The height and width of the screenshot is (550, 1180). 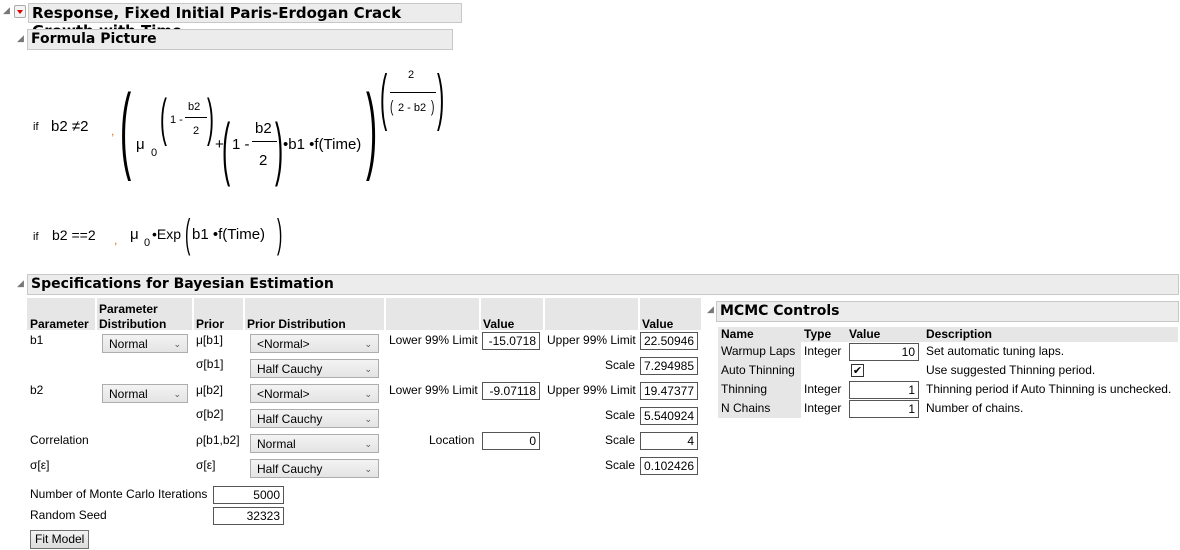 What do you see at coordinates (603, 284) in the screenshot?
I see `spec-header: Specifications for Bayesian Estimation` at bounding box center [603, 284].